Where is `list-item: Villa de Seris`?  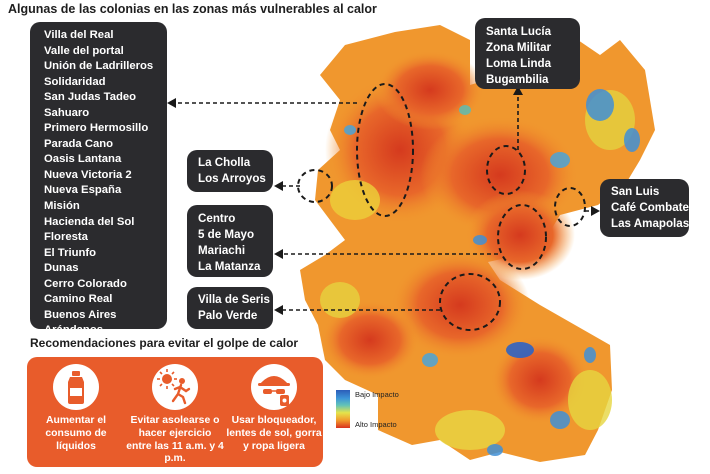 list-item: Villa de Seris is located at coordinates (234, 299).